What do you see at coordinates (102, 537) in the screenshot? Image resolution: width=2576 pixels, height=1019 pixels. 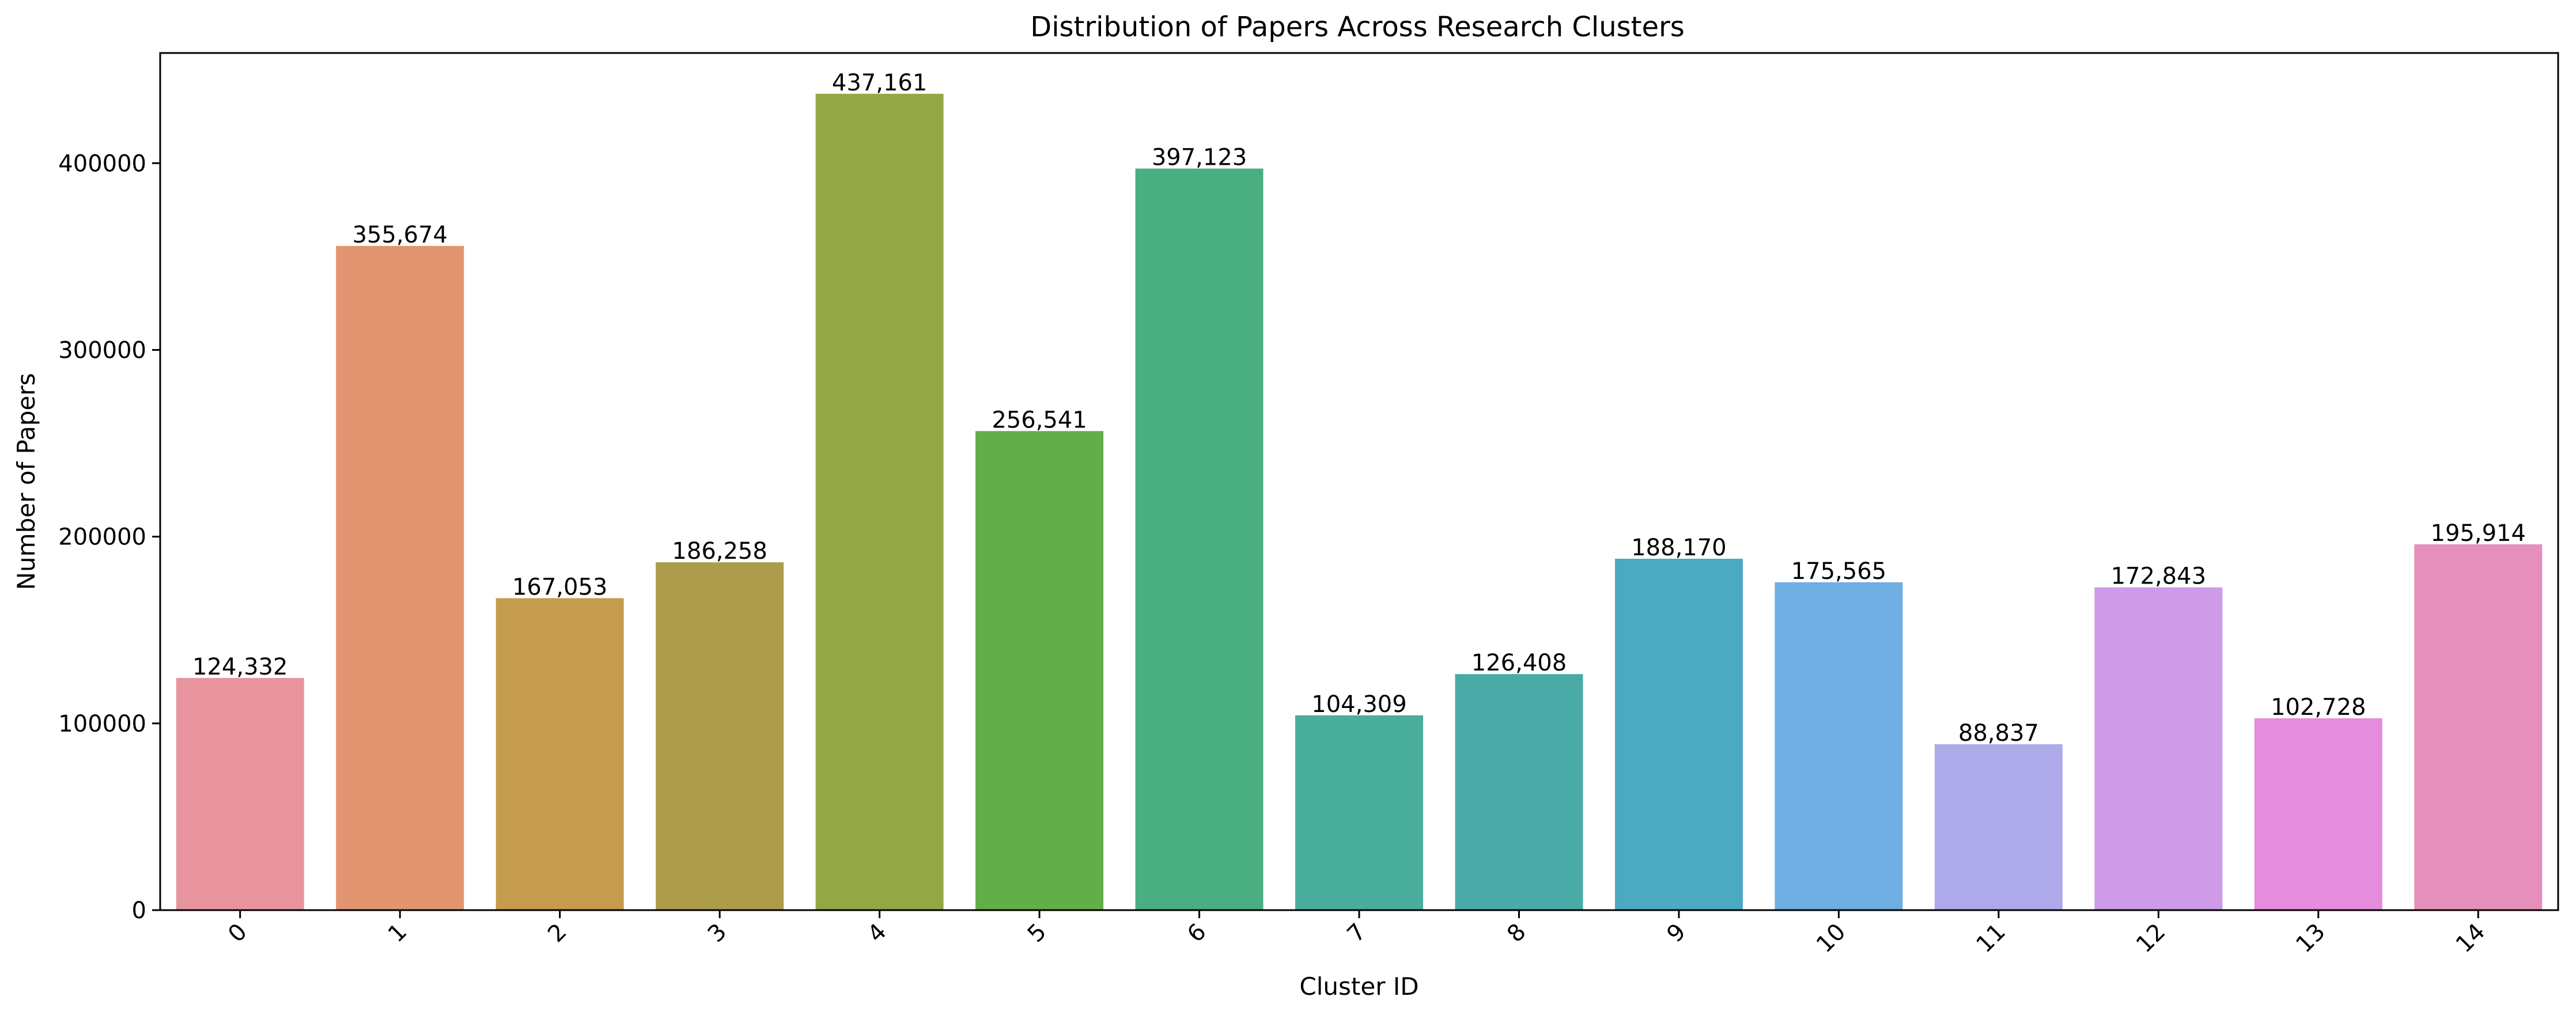 I see `y-tick-label-200000: 200000` at bounding box center [102, 537].